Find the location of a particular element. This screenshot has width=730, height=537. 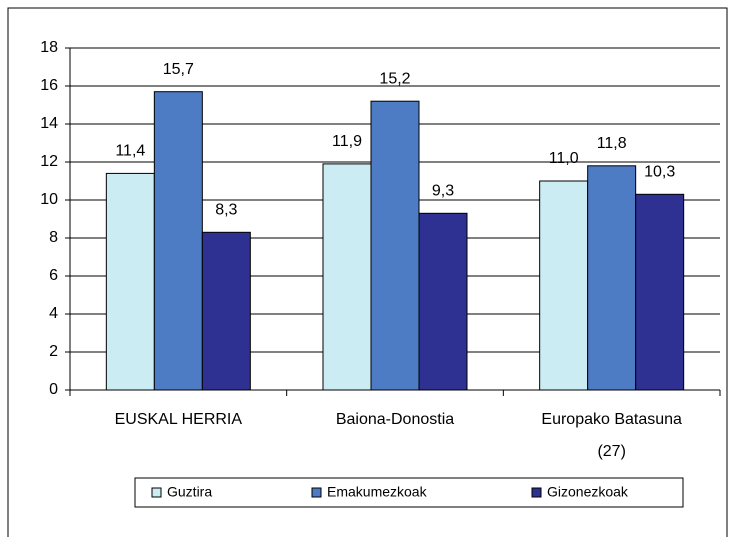

y-tick-label: 8 is located at coordinates (53, 237).